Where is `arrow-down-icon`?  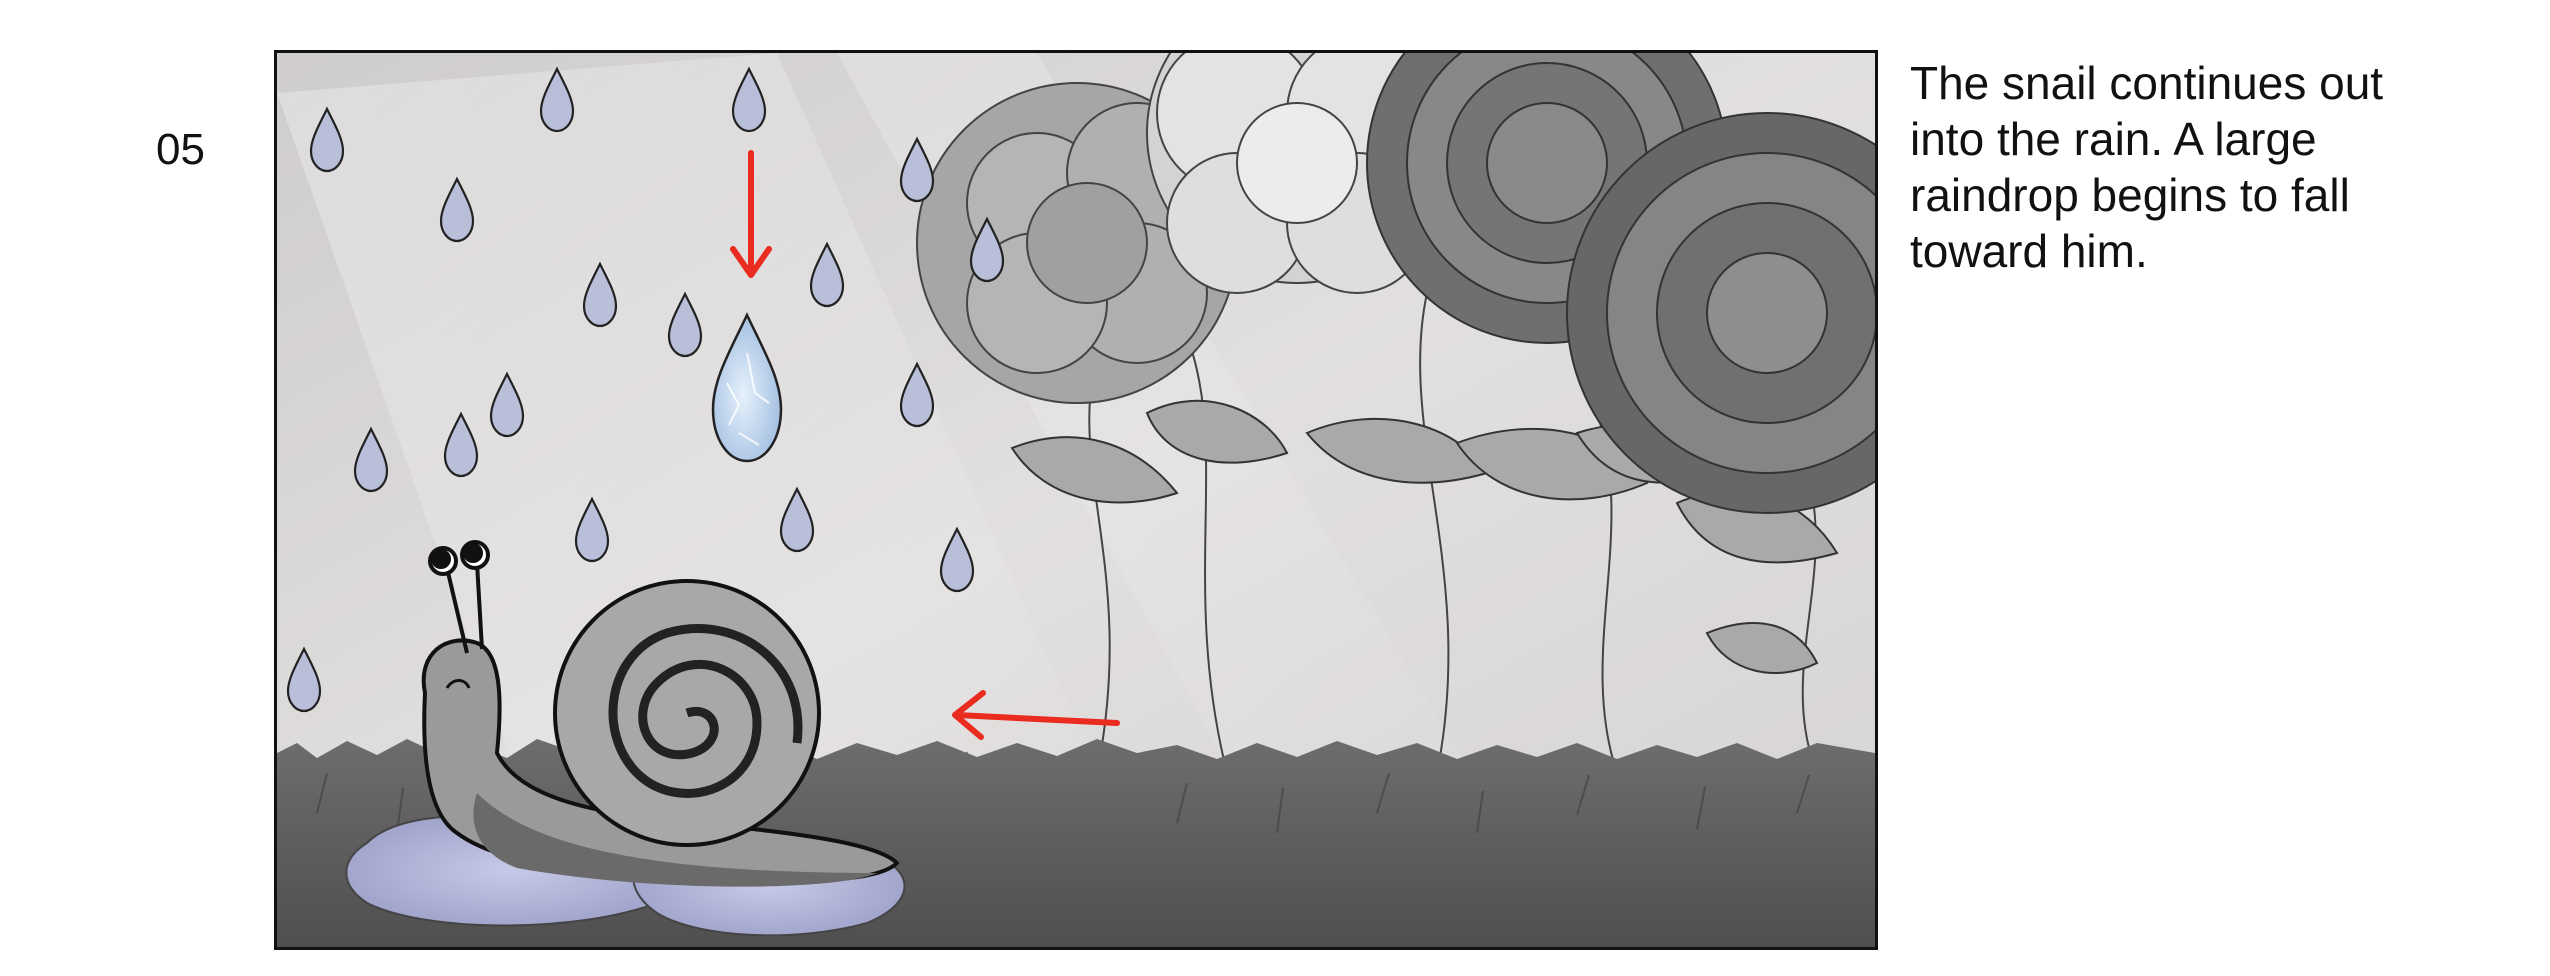 arrow-down-icon is located at coordinates (751, 214).